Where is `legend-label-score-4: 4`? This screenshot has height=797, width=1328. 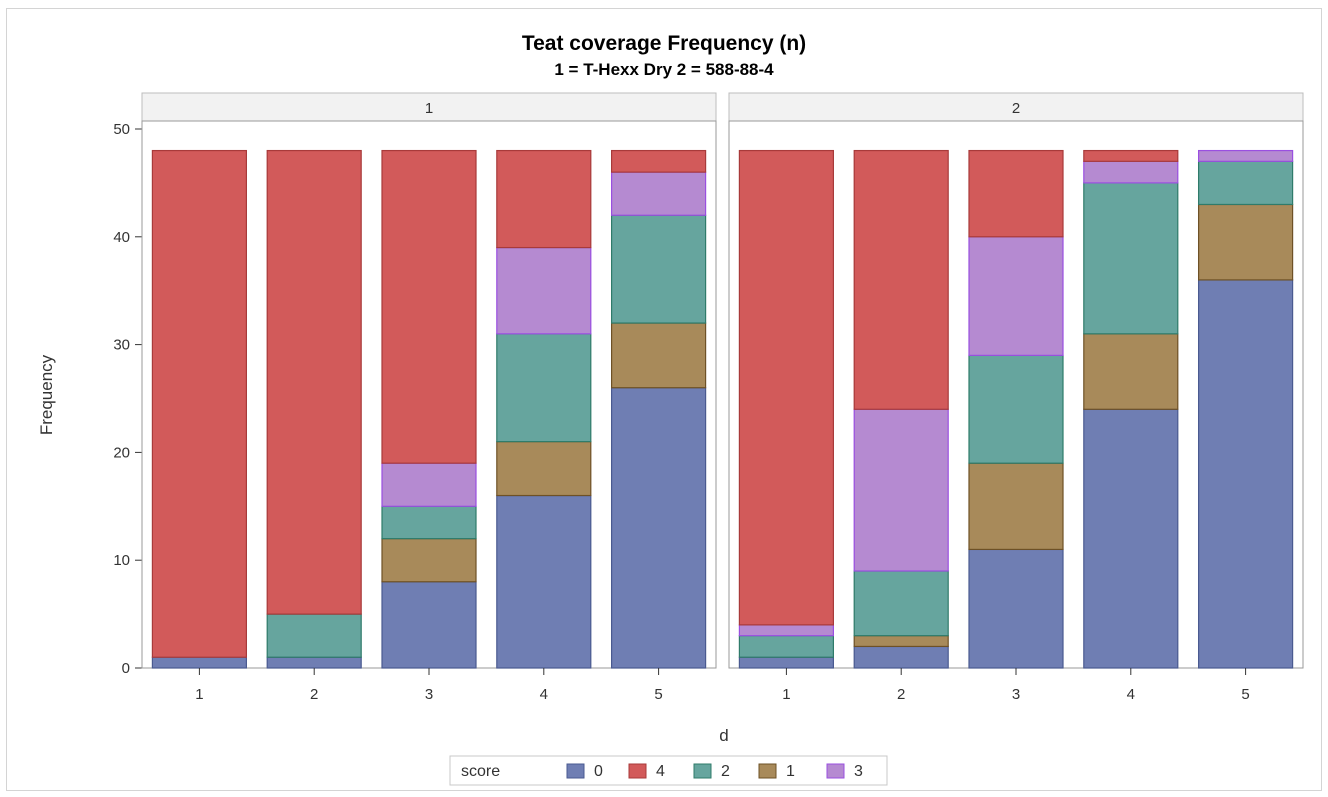
legend-label-score-4: 4 is located at coordinates (660, 771).